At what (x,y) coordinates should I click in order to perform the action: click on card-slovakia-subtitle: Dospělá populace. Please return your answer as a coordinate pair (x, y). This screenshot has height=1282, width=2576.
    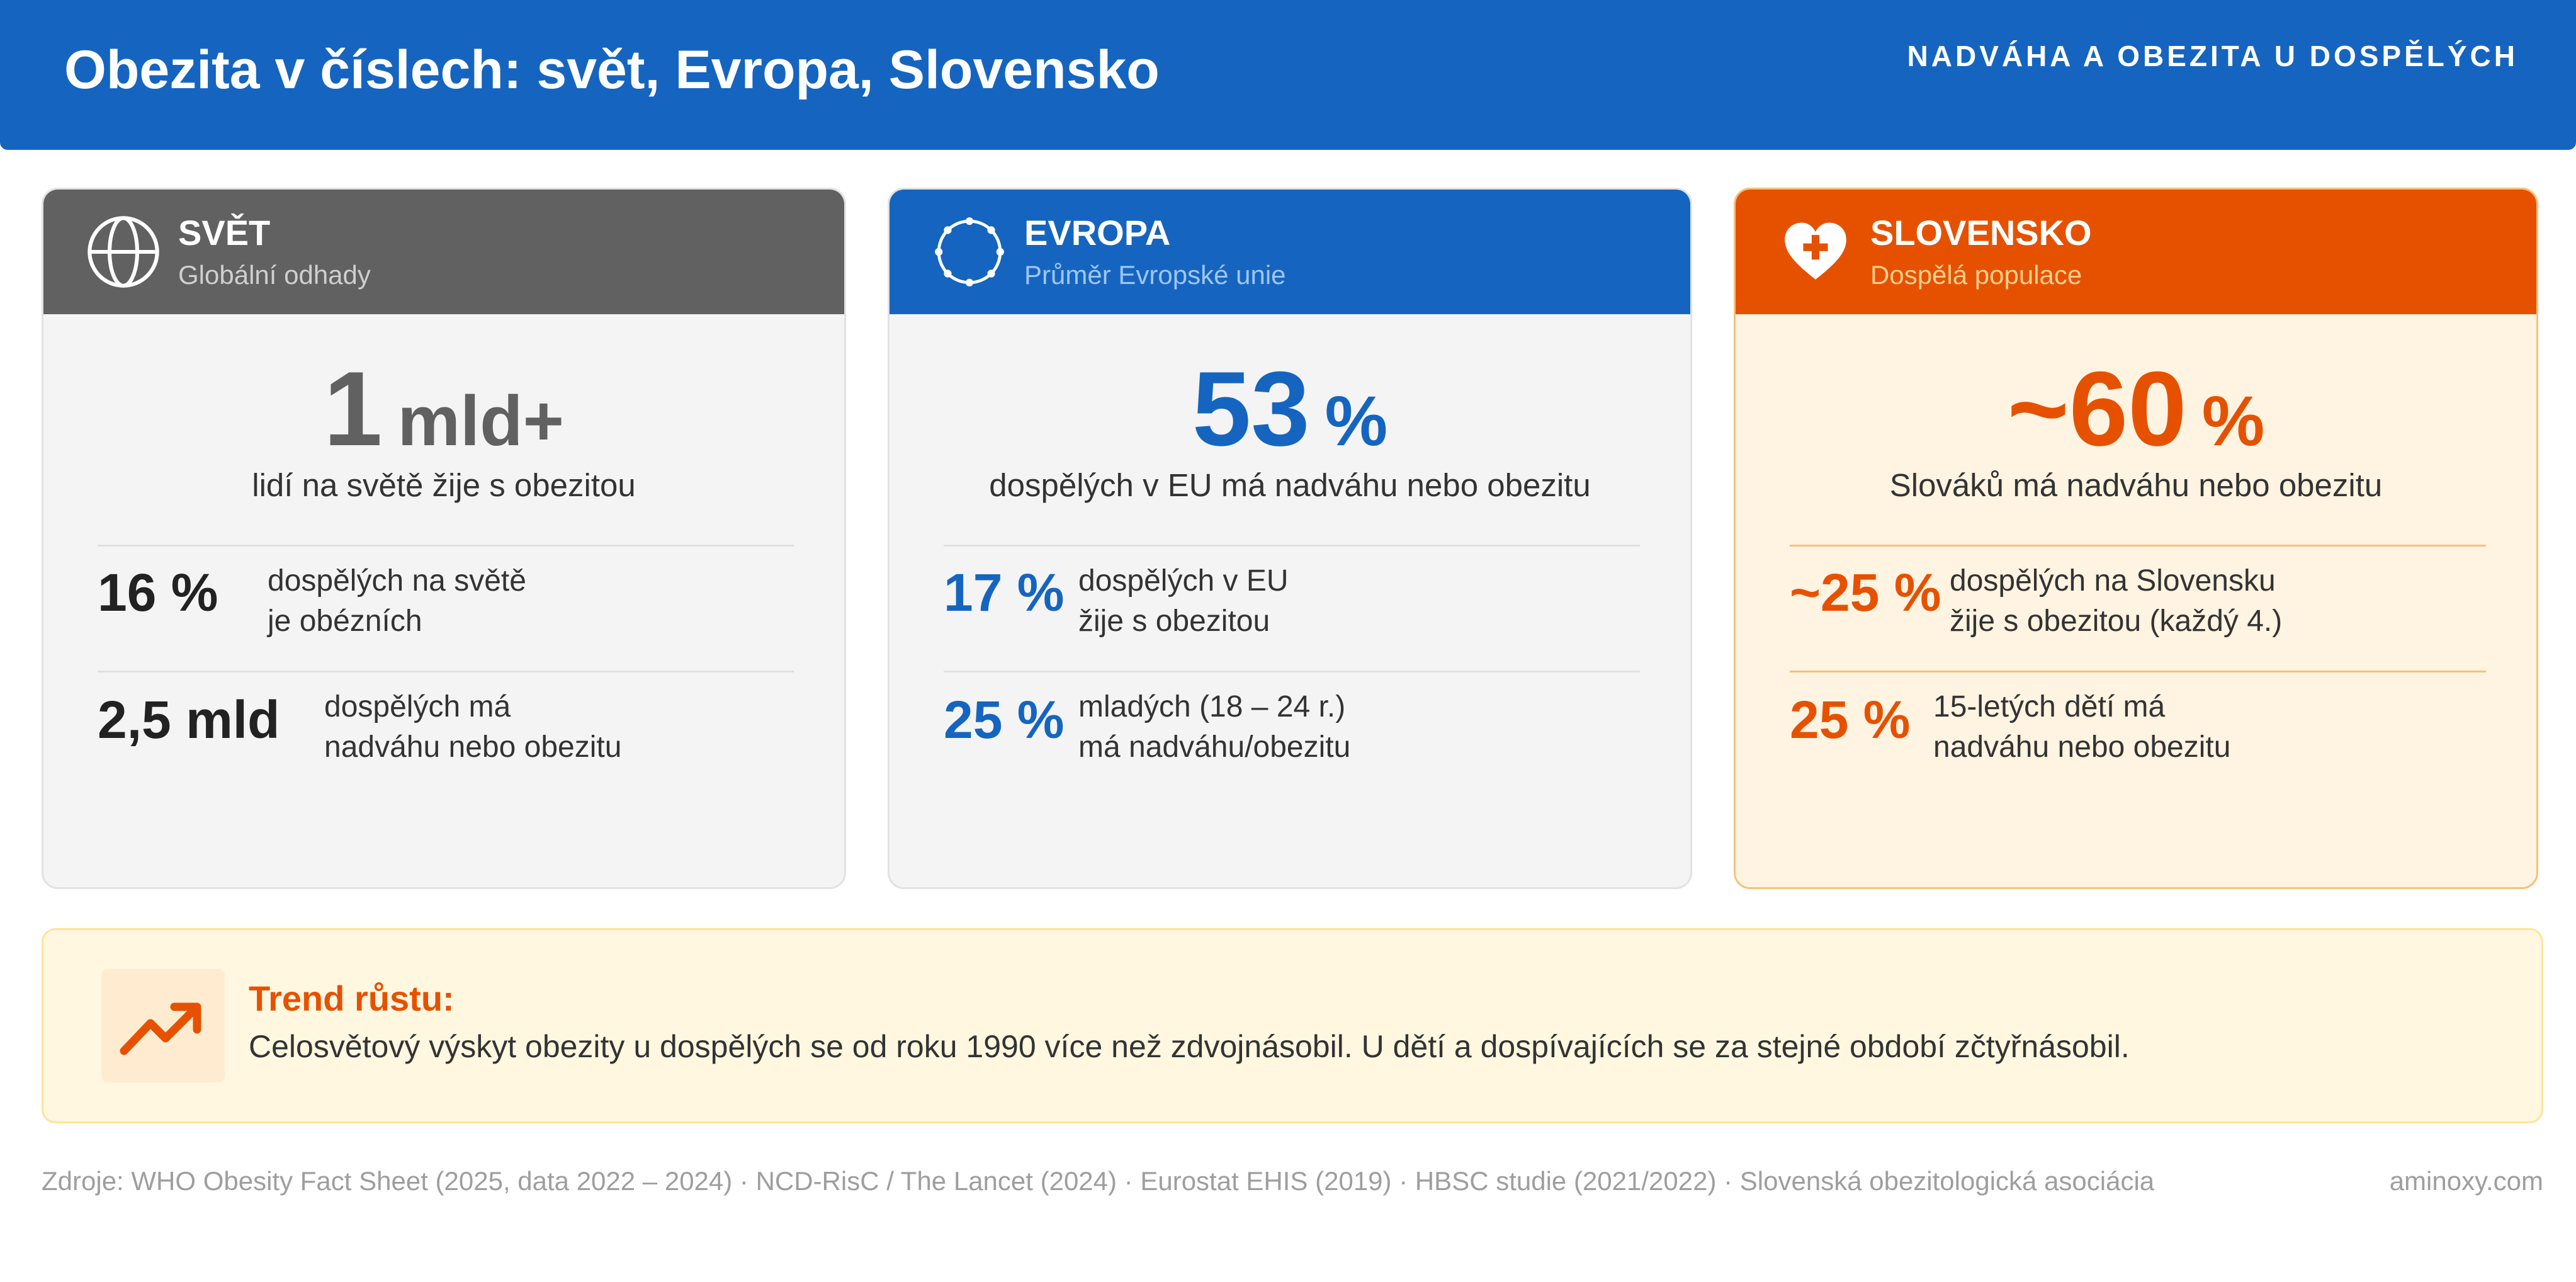
    Looking at the image, I should click on (1976, 275).